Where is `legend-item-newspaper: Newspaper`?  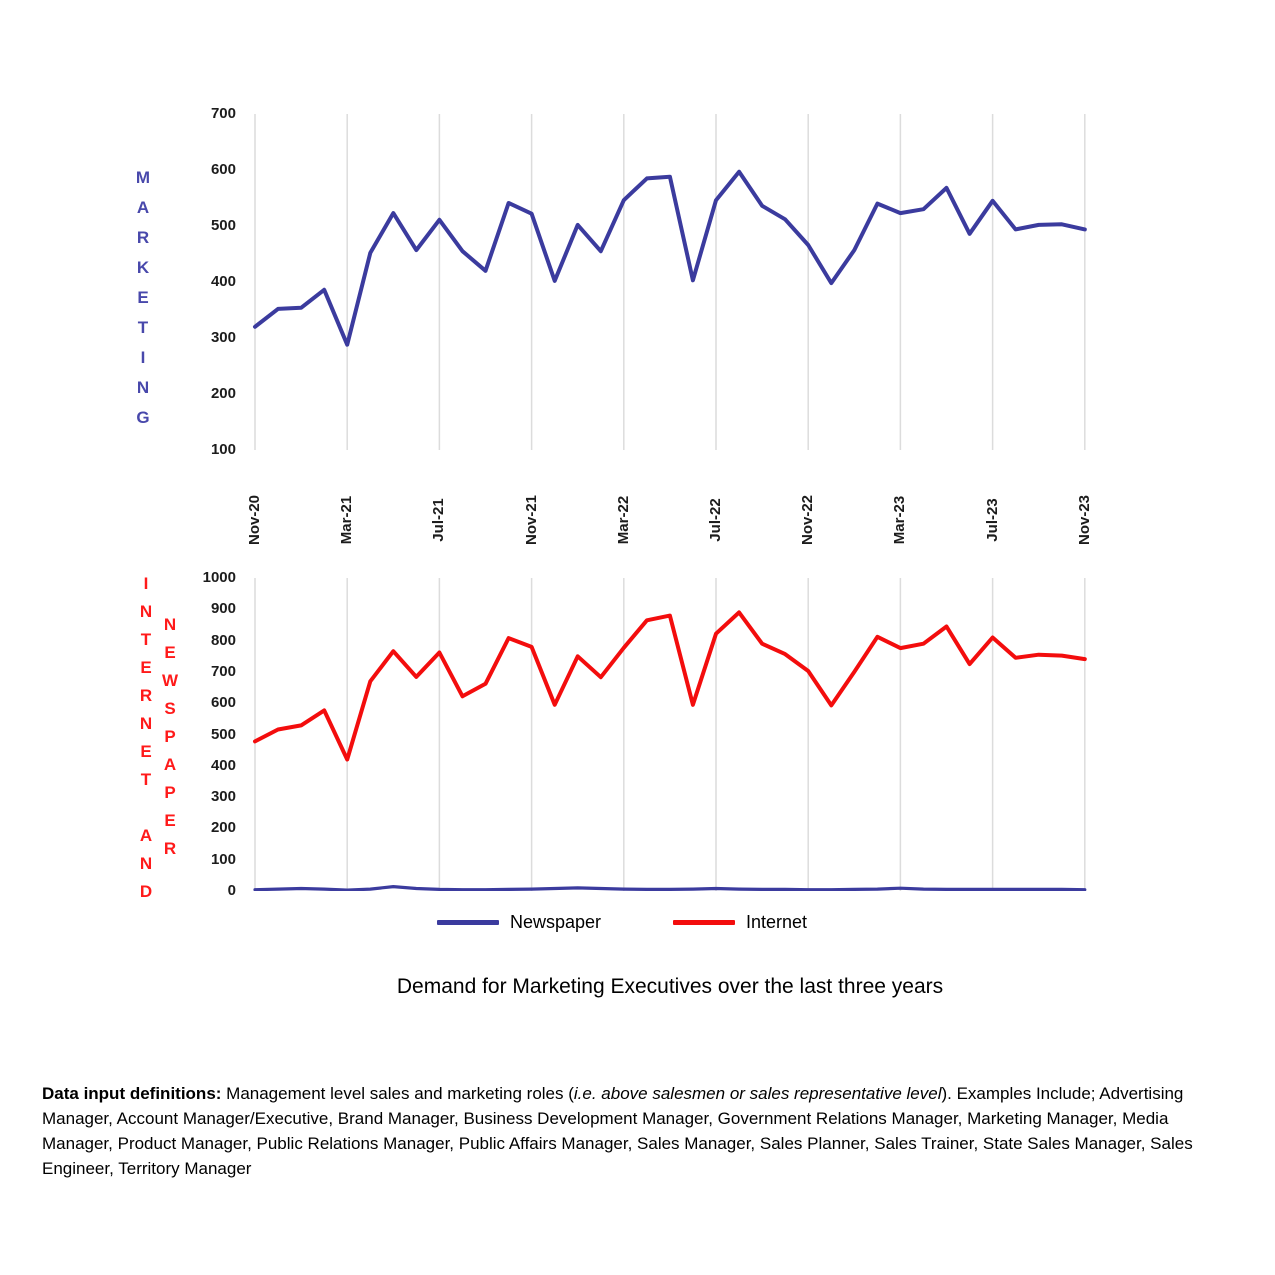 legend-item-newspaper: Newspaper is located at coordinates (518, 922).